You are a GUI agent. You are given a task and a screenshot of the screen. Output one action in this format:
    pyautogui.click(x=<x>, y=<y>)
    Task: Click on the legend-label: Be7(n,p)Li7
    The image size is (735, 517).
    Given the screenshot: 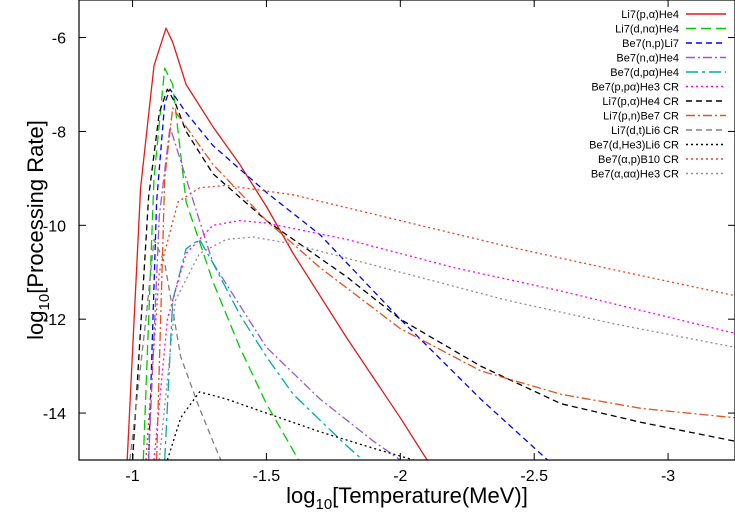 What is the action you would take?
    pyautogui.click(x=650, y=44)
    